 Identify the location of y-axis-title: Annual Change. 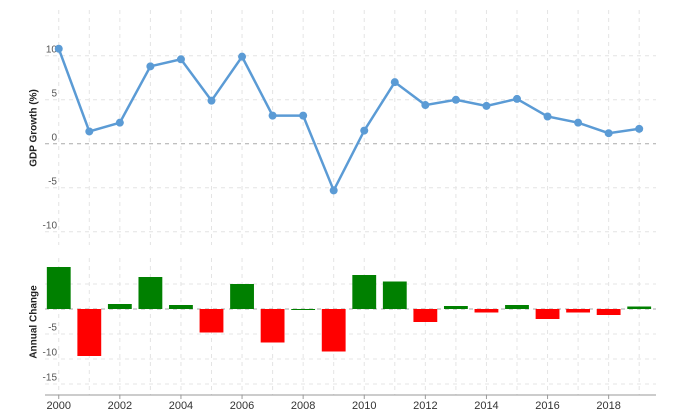
(34, 322).